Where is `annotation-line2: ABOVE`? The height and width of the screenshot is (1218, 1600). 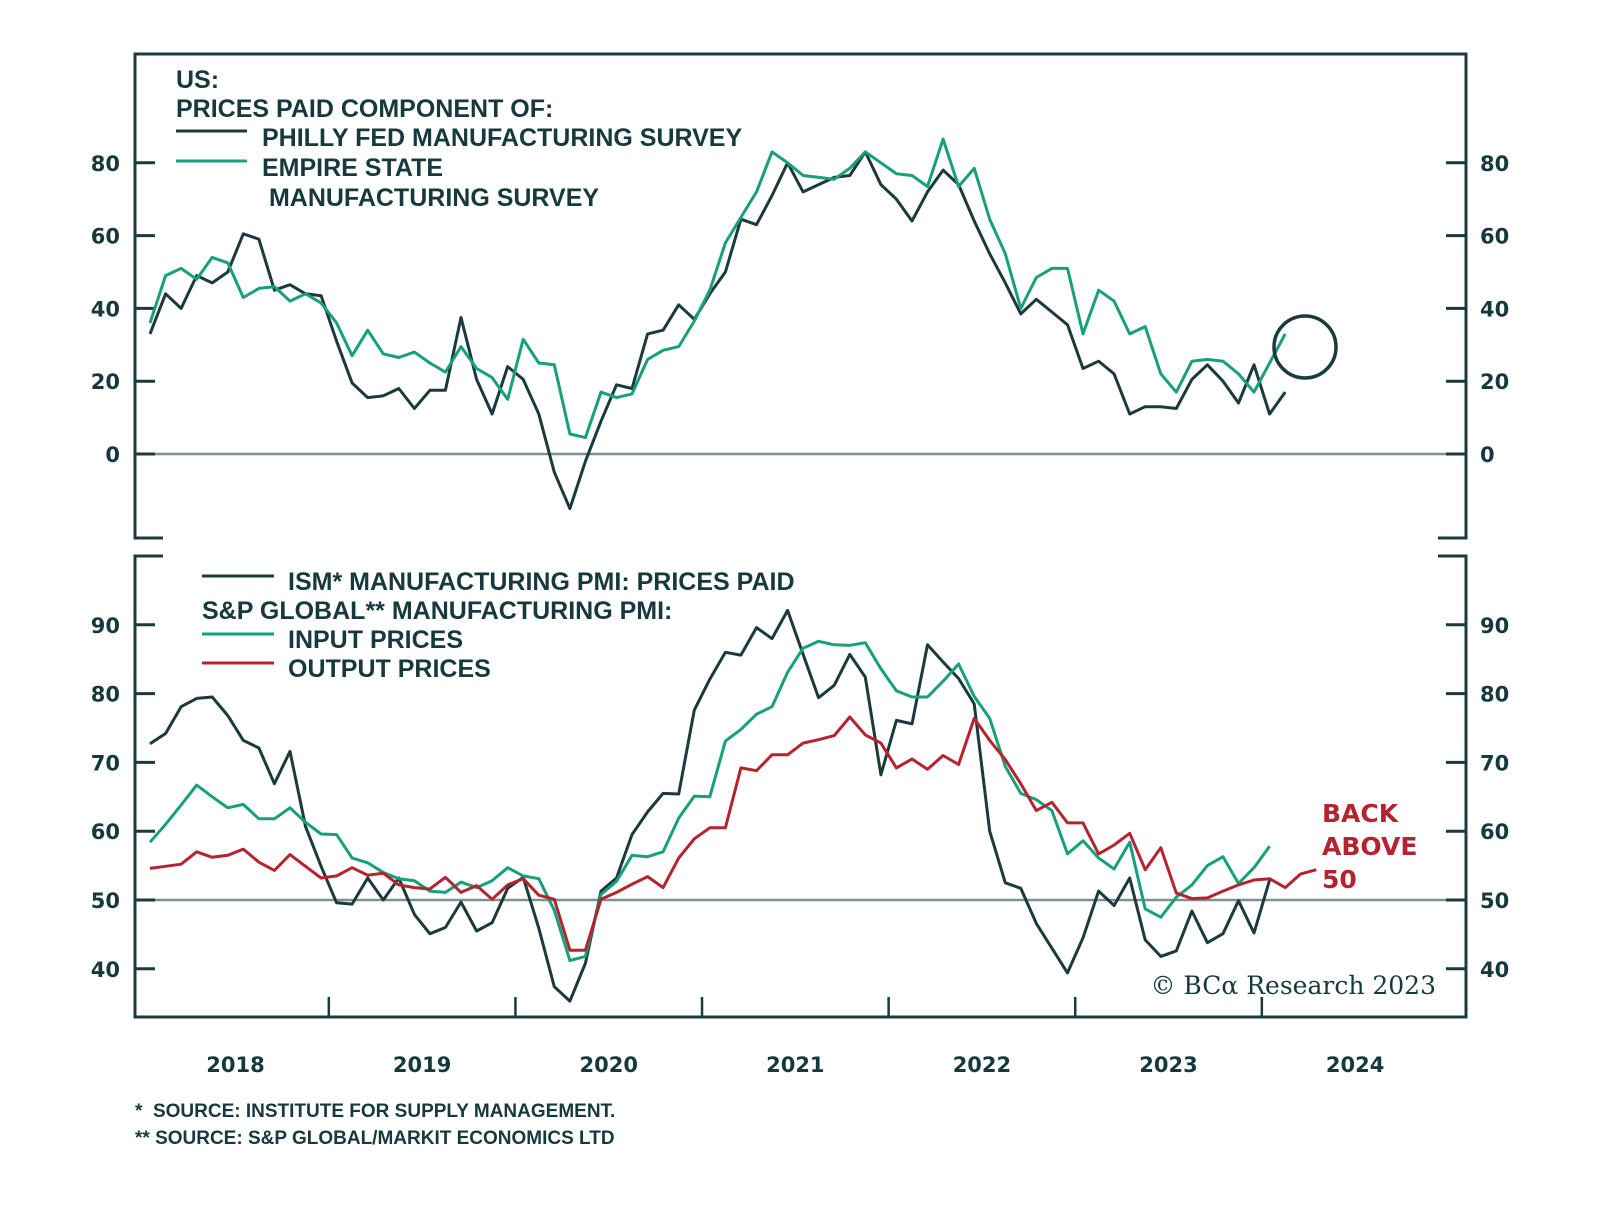 annotation-line2: ABOVE is located at coordinates (1369, 846).